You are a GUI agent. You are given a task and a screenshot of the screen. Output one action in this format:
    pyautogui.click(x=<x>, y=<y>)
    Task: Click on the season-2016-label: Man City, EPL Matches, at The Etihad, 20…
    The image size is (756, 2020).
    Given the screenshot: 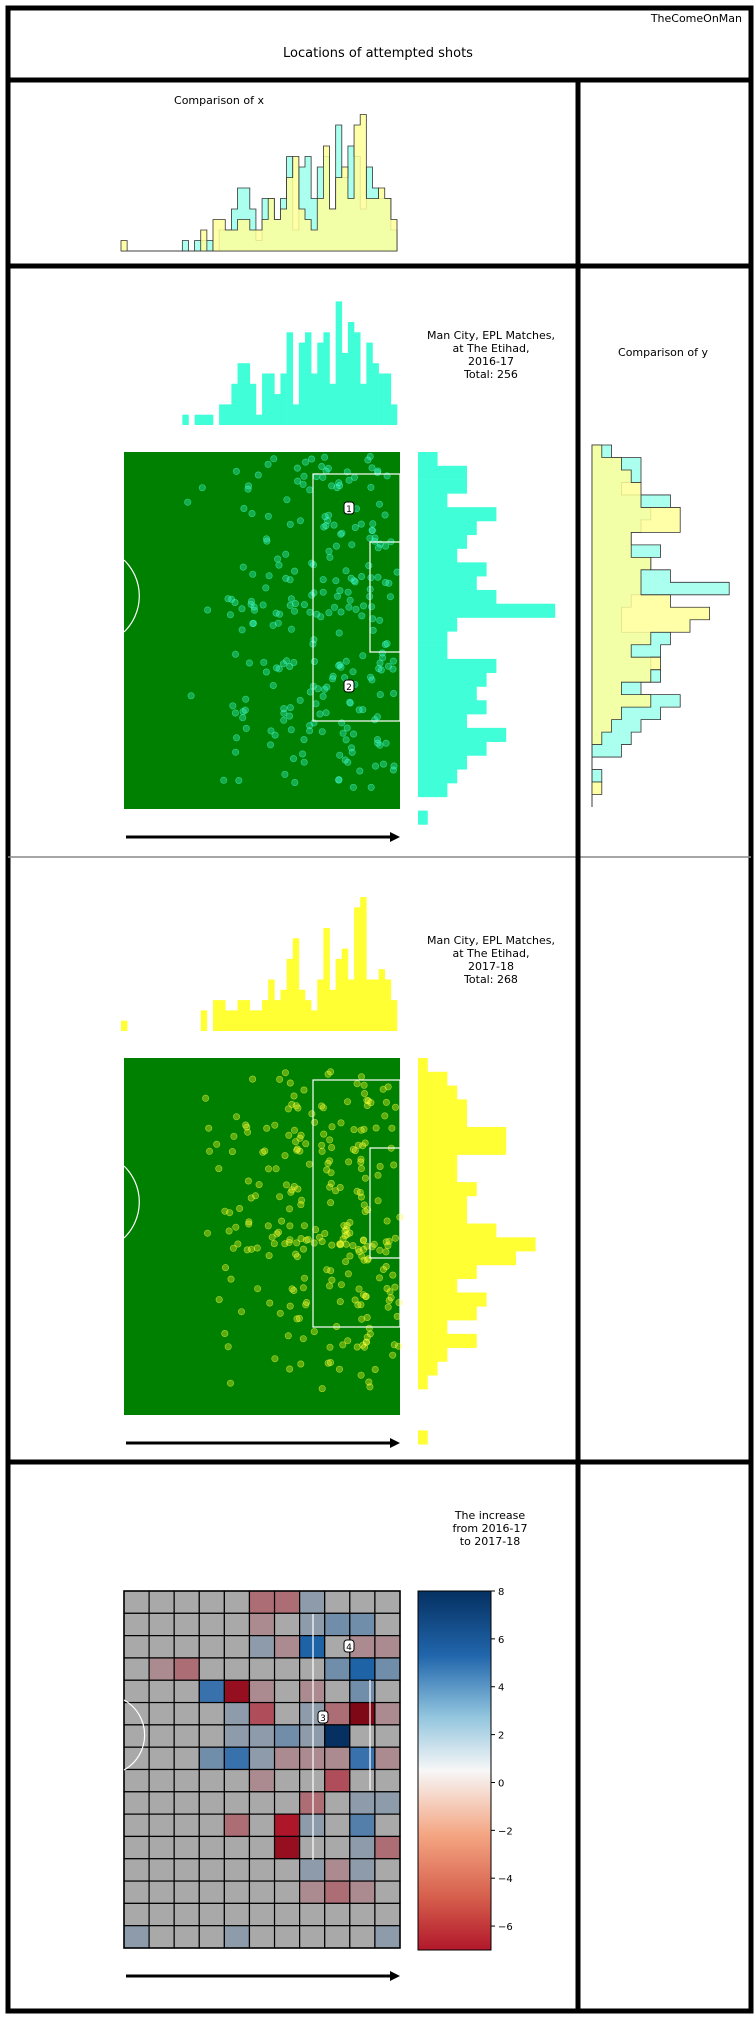 What is the action you would take?
    pyautogui.click(x=491, y=355)
    